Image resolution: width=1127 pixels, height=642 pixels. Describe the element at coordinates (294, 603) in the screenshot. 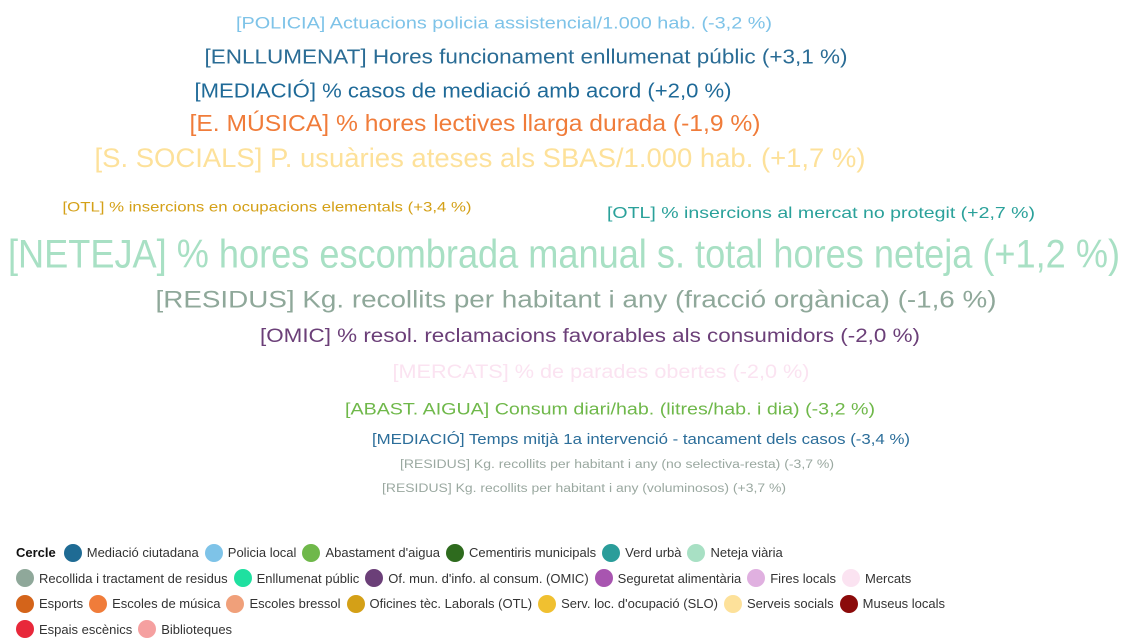

I see `legend-label: Escoles bressol` at that location.